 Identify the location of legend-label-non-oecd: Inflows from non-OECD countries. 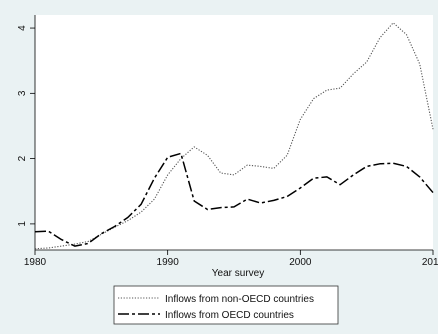
(239, 299).